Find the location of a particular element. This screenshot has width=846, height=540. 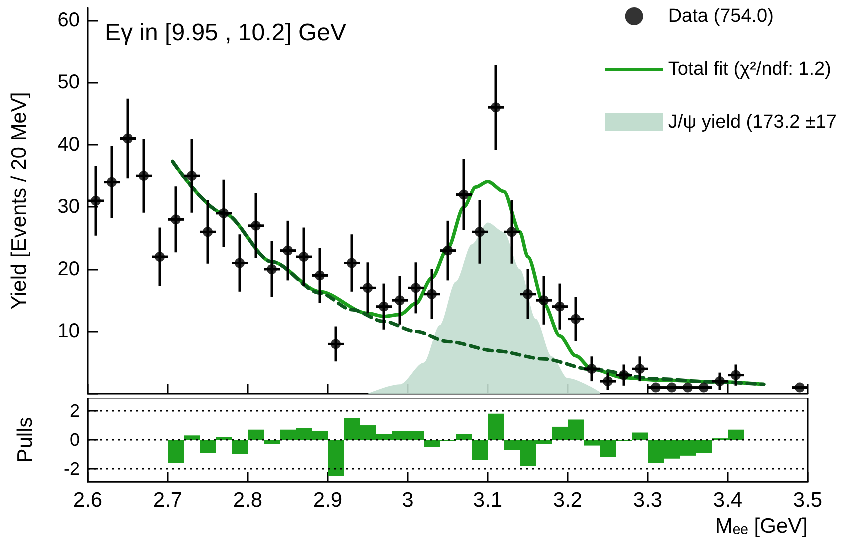

y-tick-label: 60 is located at coordinates (69, 20).